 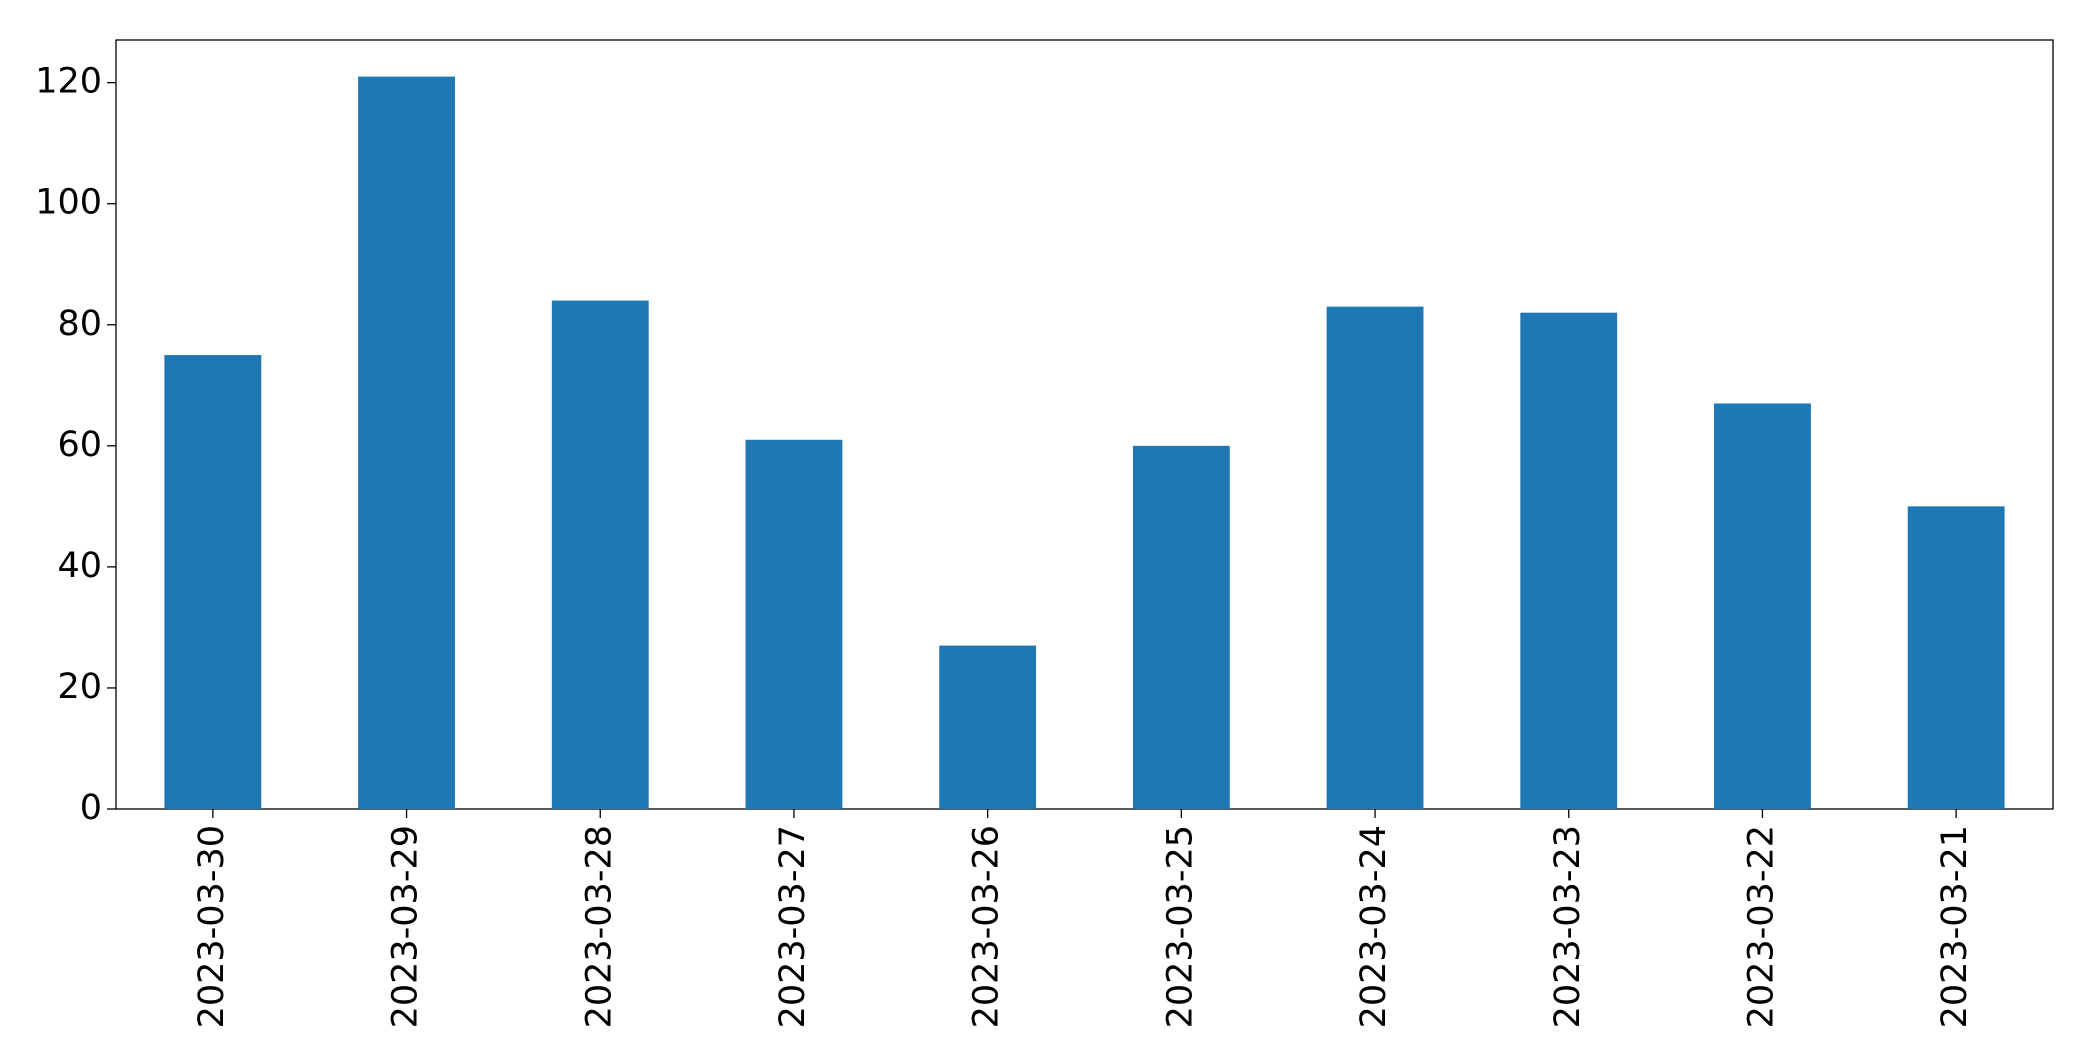 What do you see at coordinates (1955, 926) in the screenshot?
I see `x-tick-label: 2023-03-21` at bounding box center [1955, 926].